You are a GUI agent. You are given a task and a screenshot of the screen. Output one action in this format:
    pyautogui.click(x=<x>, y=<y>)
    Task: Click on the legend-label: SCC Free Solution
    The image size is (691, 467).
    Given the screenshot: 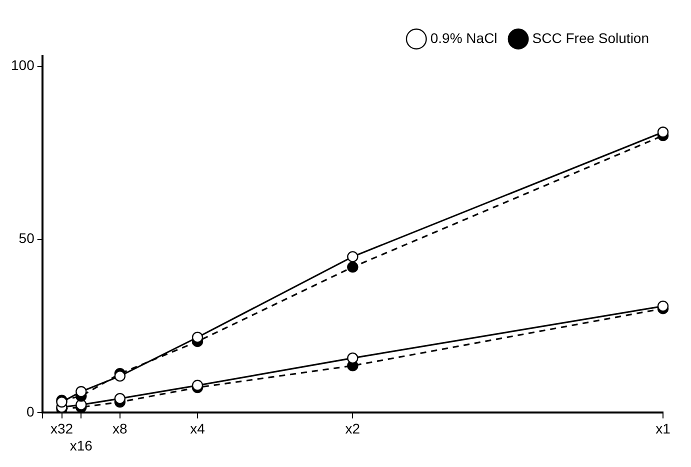 What is the action you would take?
    pyautogui.click(x=590, y=38)
    